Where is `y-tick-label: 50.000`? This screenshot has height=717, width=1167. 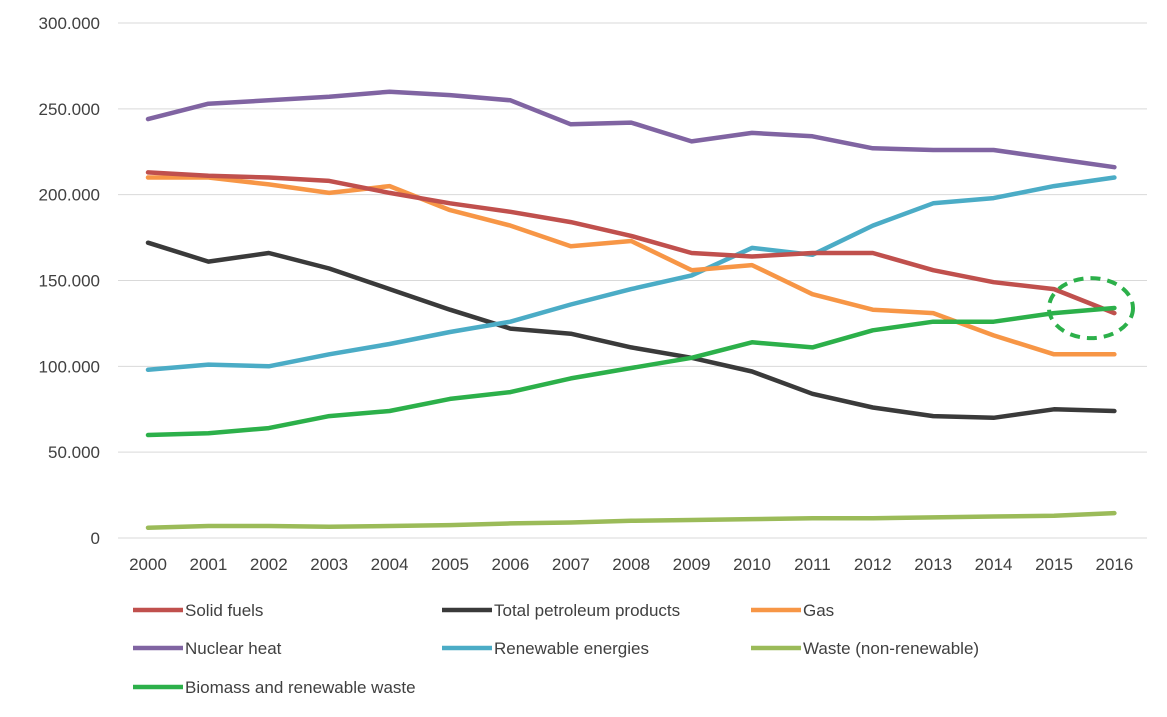
y-tick-label: 50.000 is located at coordinates (74, 452).